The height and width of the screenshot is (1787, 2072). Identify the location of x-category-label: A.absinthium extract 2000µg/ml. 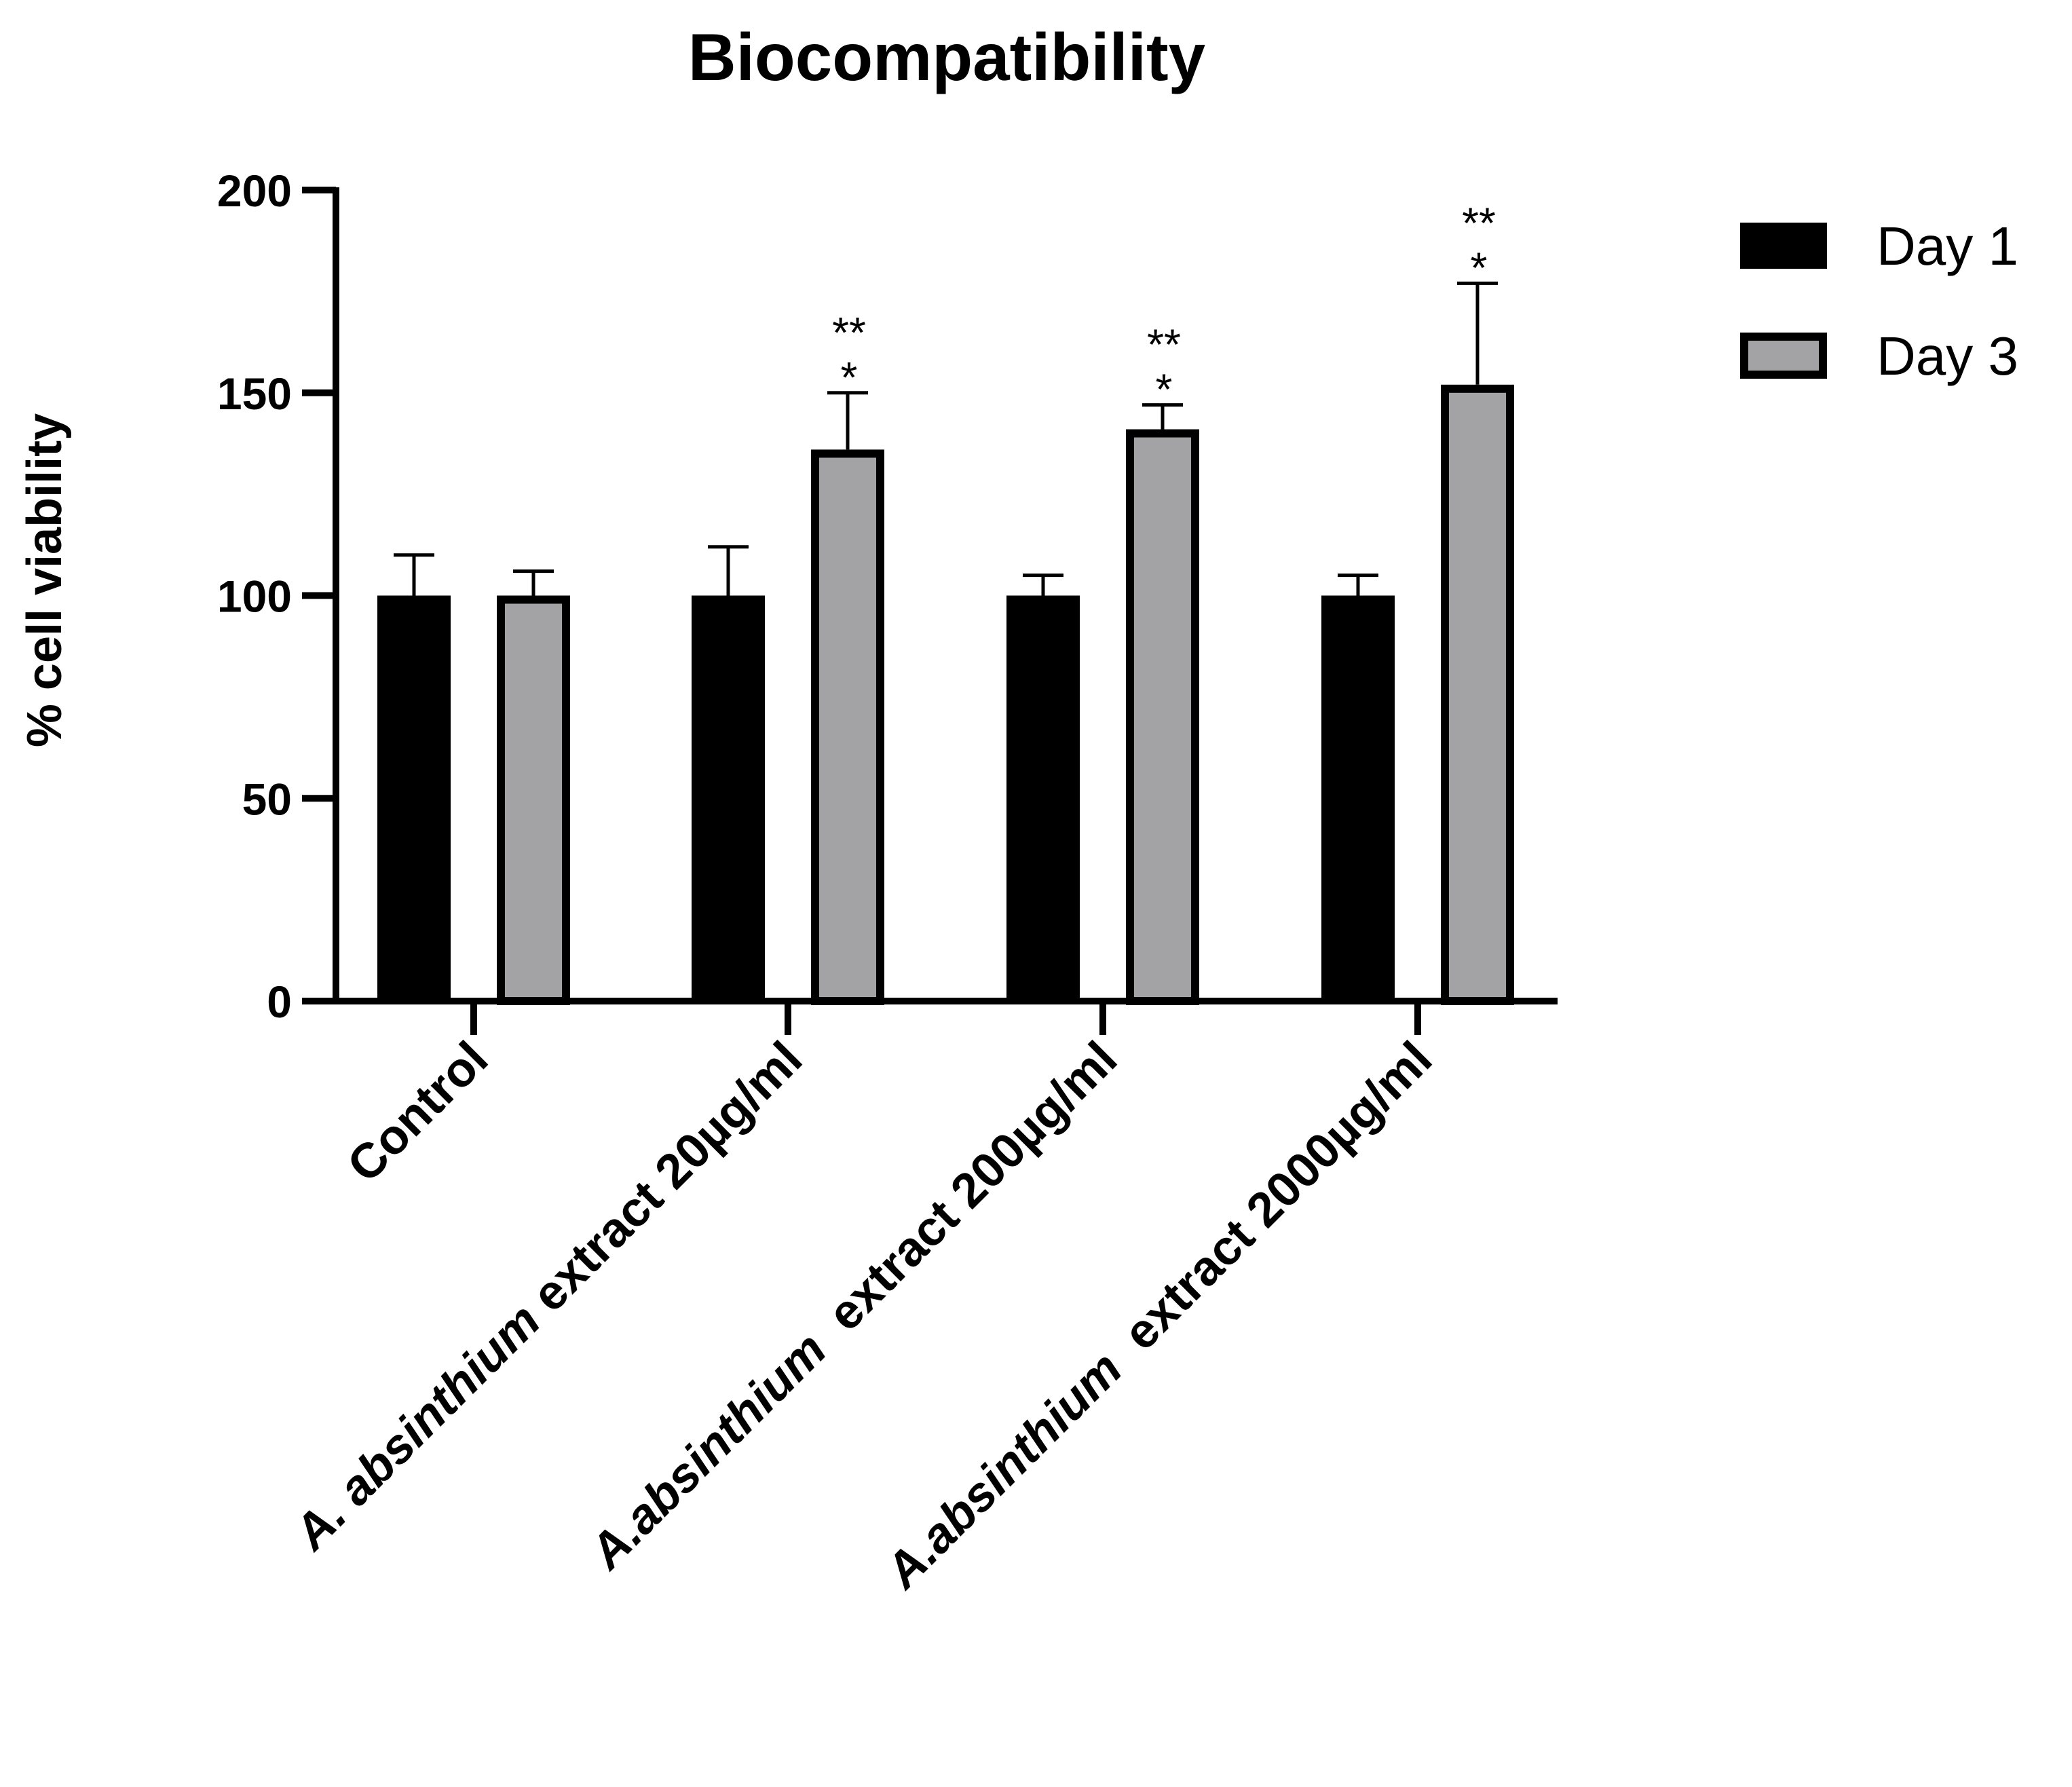
(1158, 1316).